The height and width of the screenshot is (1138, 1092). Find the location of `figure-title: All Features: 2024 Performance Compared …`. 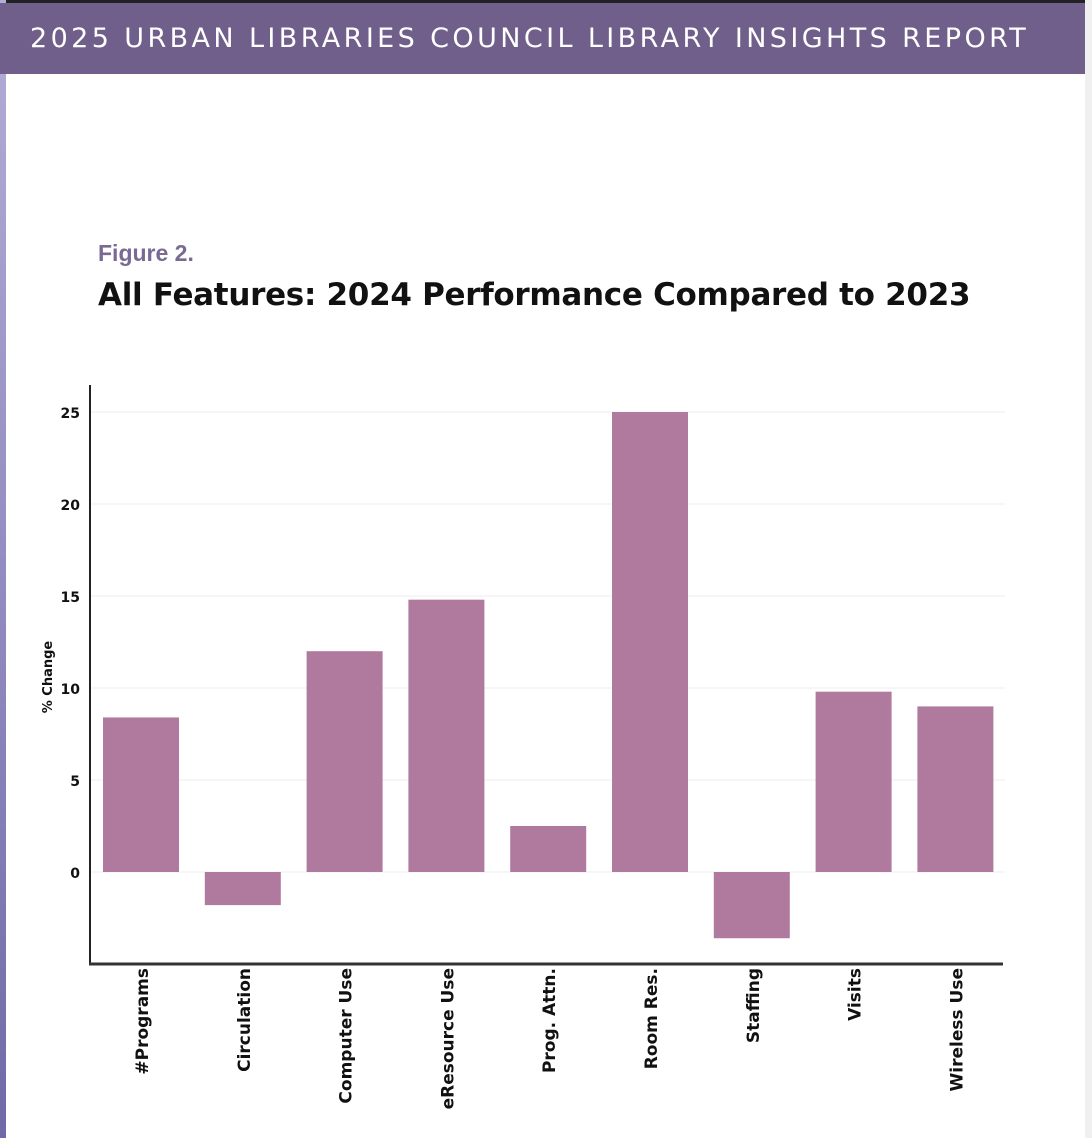

figure-title: All Features: 2024 Performance Compared … is located at coordinates (534, 295).